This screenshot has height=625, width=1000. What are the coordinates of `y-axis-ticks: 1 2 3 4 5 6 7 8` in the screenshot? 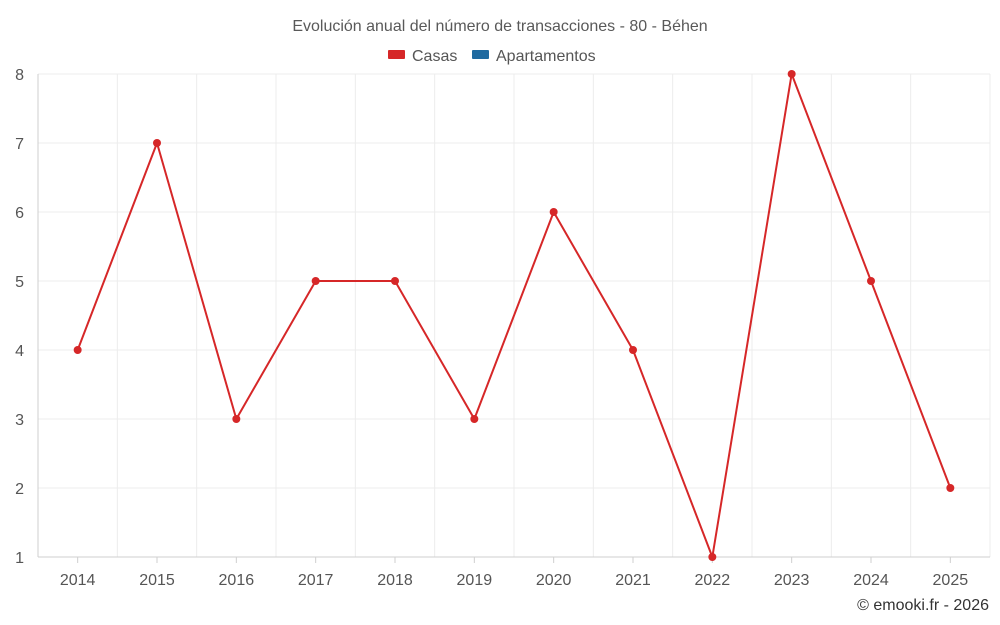 It's located at (19, 317).